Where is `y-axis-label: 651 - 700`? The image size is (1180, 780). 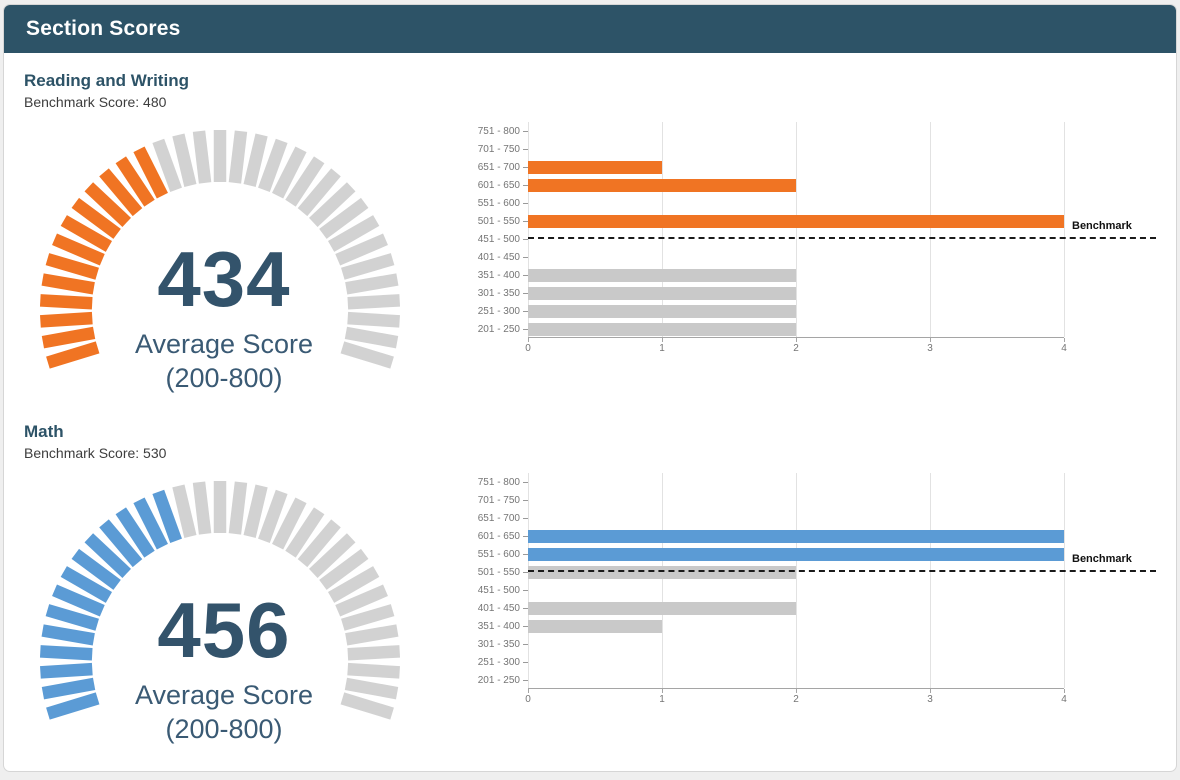 y-axis-label: 651 - 700 is located at coordinates (489, 518).